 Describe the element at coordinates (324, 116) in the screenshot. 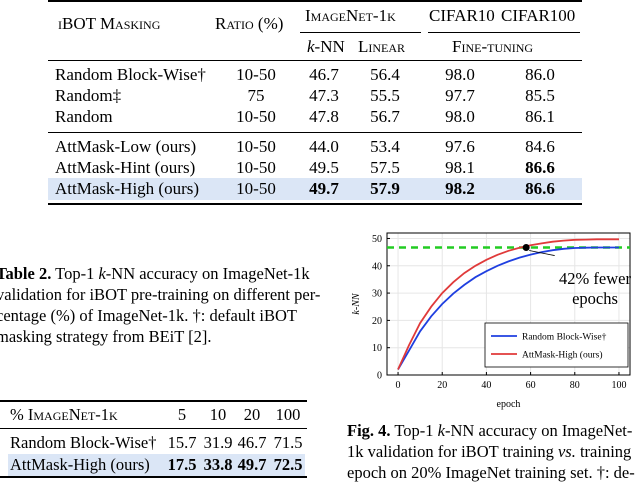

I see `table1-knn: 47.8` at that location.